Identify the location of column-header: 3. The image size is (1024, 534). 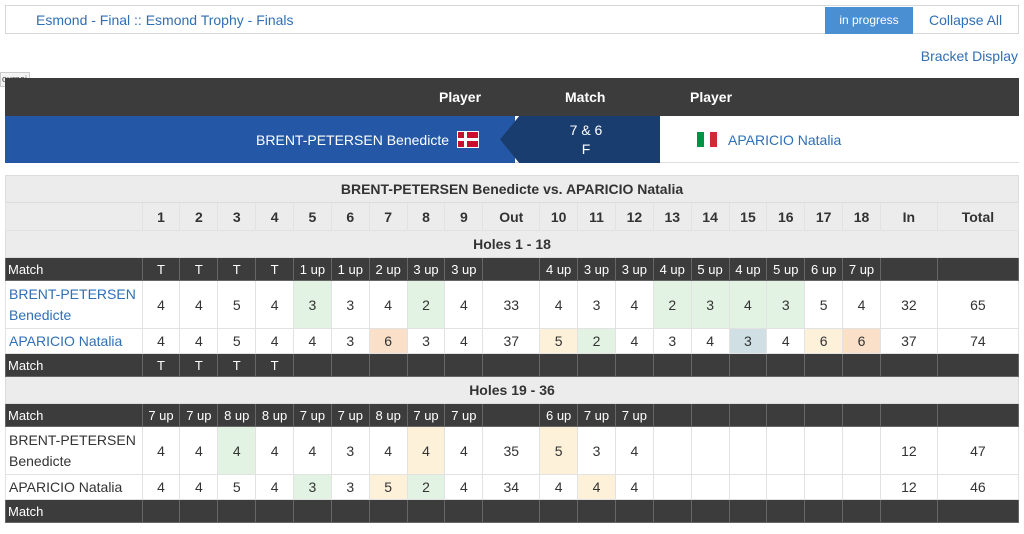
(237, 216).